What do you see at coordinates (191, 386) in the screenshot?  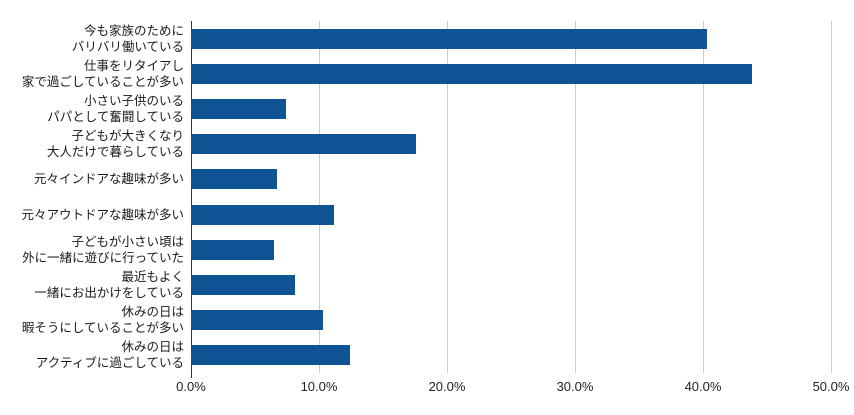 I see `x-tick-label: 0.0%` at bounding box center [191, 386].